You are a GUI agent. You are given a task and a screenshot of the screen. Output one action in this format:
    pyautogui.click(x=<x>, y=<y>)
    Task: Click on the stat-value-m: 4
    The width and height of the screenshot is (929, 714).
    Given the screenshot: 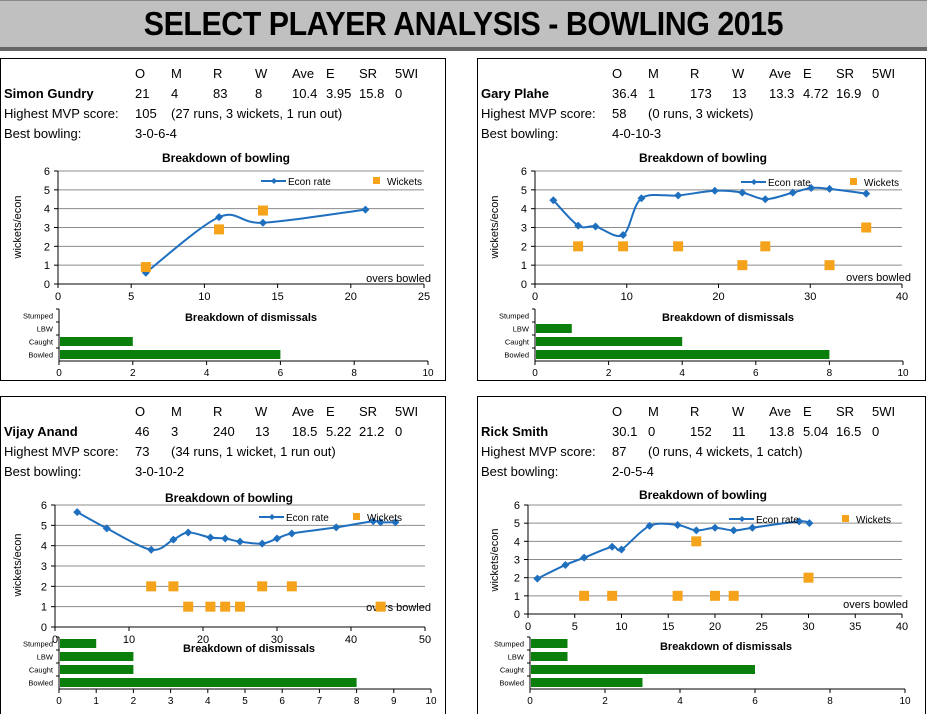 What is the action you would take?
    pyautogui.click(x=175, y=93)
    